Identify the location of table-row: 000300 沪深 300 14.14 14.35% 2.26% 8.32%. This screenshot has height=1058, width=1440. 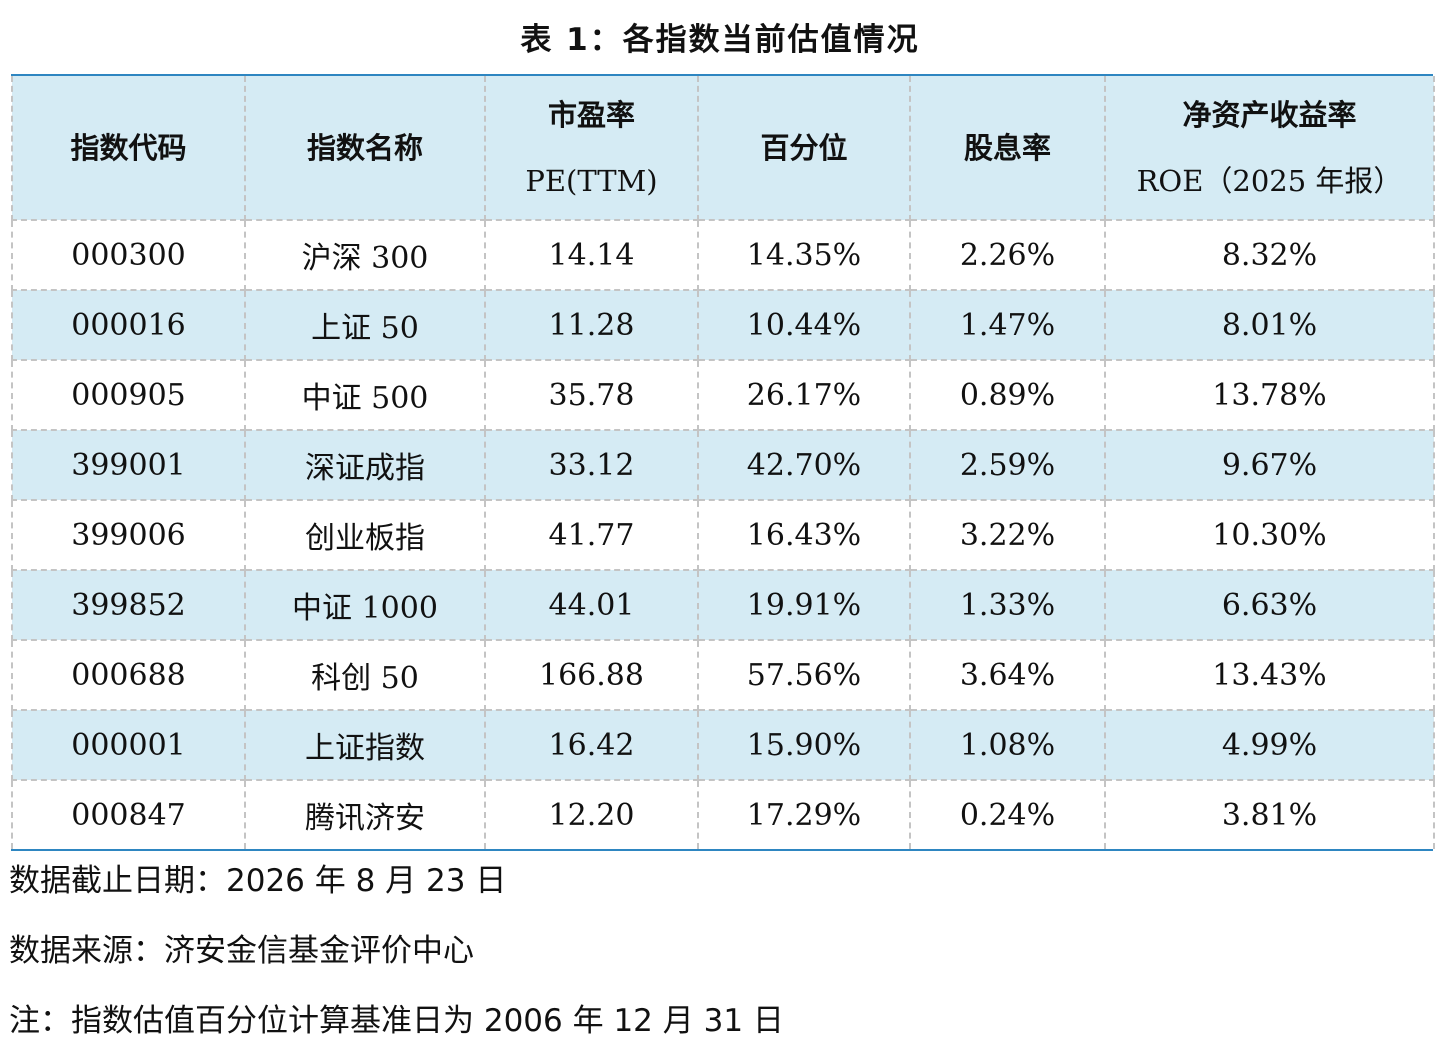
(723, 255).